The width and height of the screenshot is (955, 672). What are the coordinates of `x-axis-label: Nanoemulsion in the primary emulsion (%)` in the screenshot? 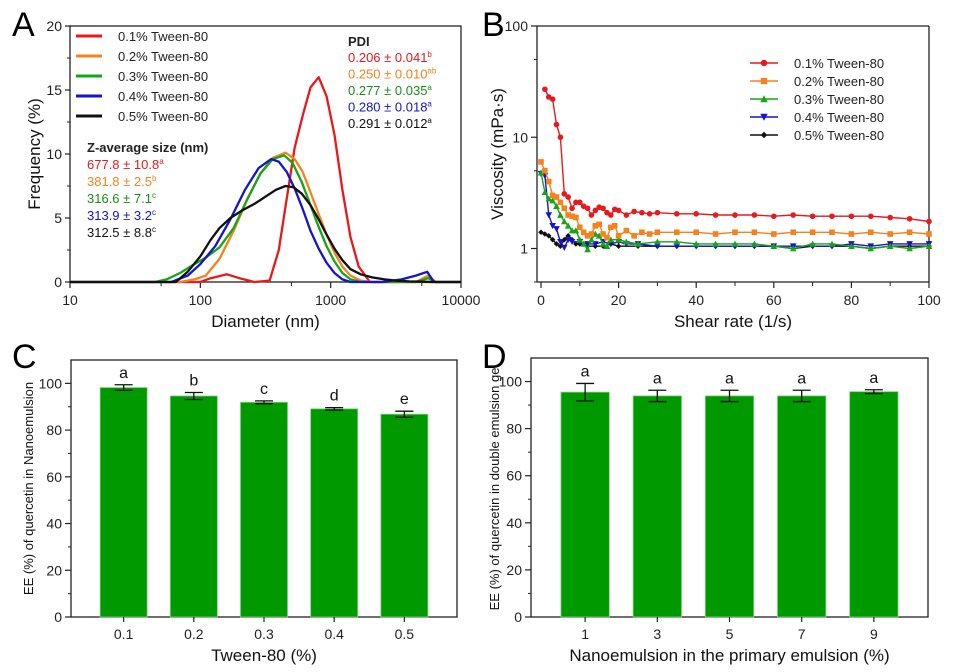 It's located at (729, 655).